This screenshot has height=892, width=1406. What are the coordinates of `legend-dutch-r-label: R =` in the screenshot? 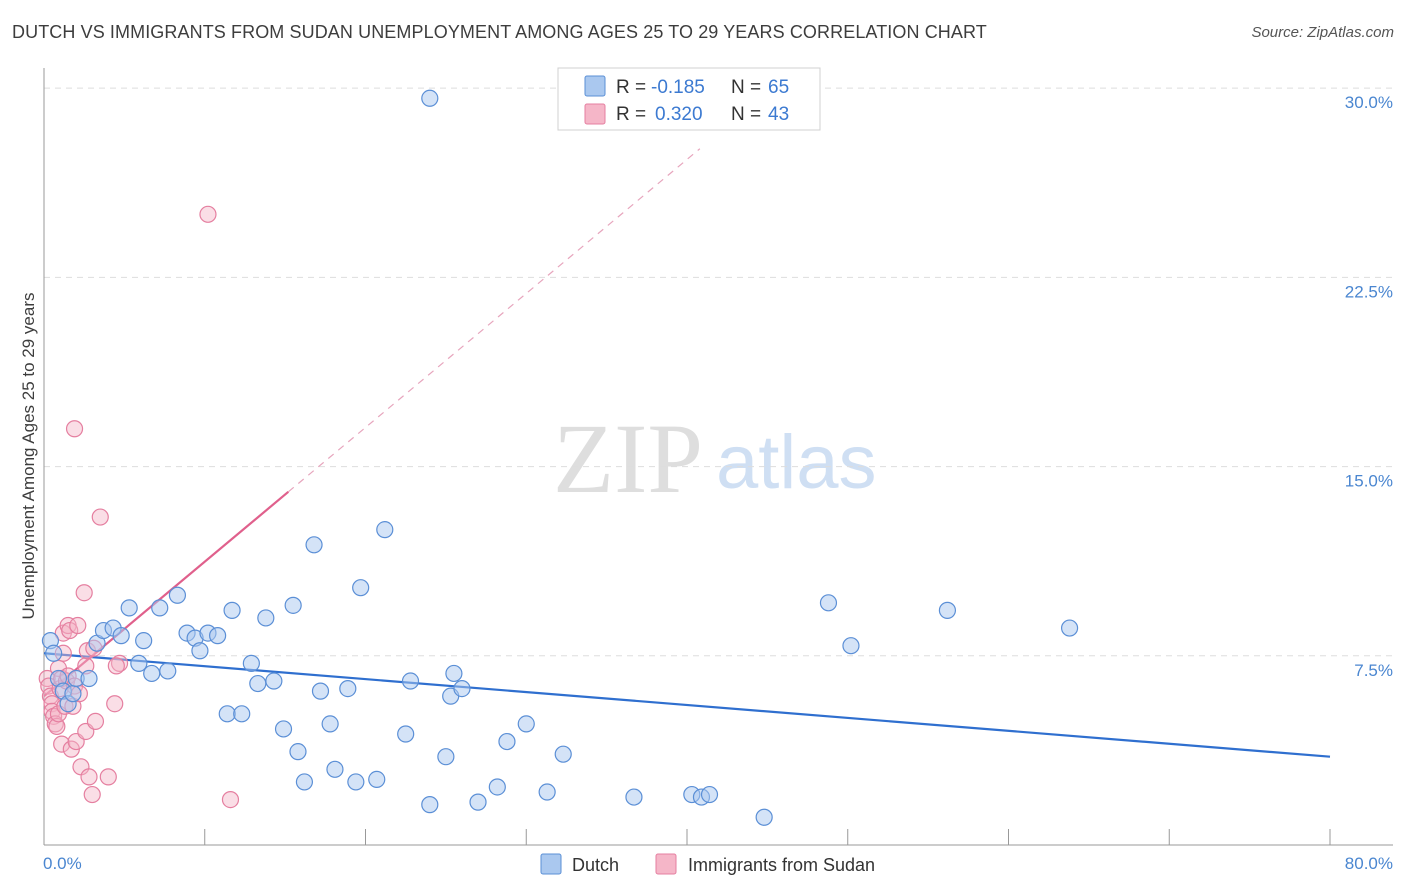 It's located at (631, 87).